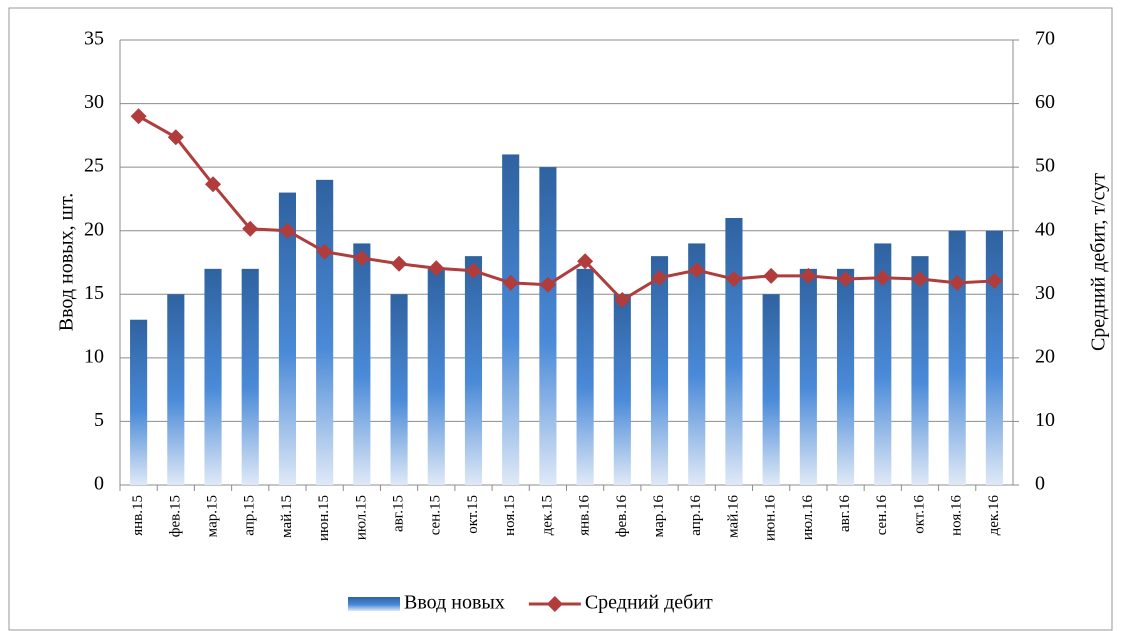  I want to click on y-tick-label: 15, so click(94, 293).